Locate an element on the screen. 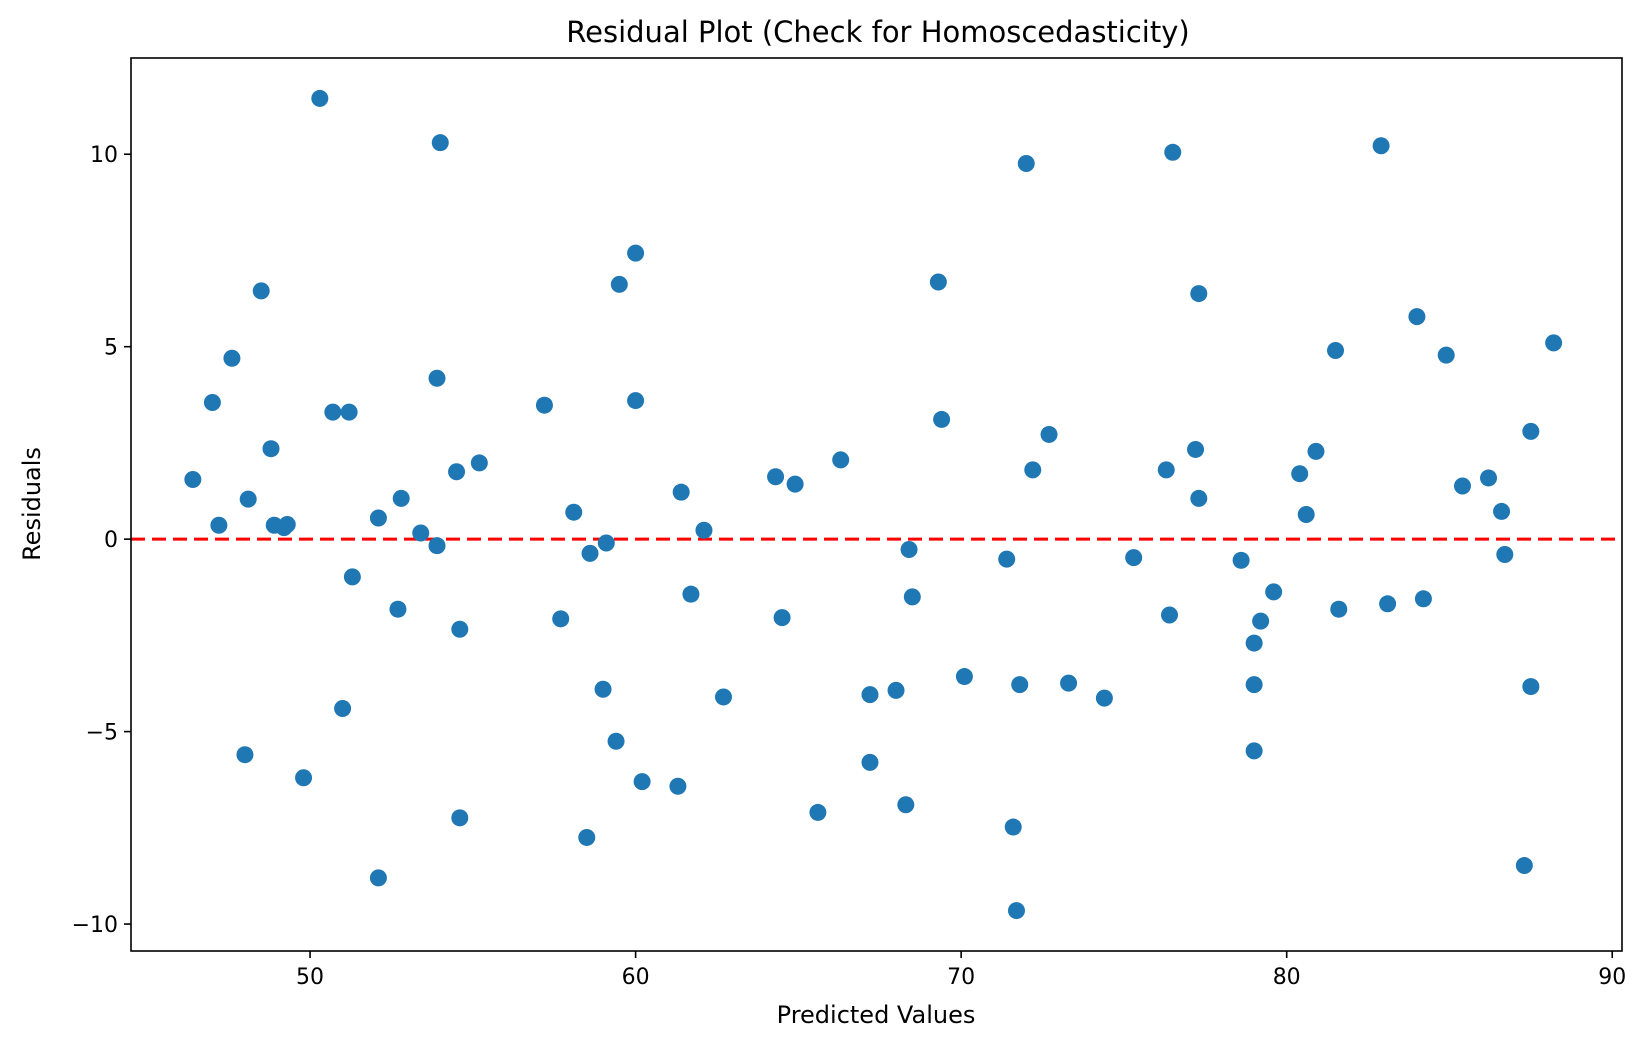 This screenshot has width=1645, height=1046. x-tick-label: 80 is located at coordinates (1287, 977).